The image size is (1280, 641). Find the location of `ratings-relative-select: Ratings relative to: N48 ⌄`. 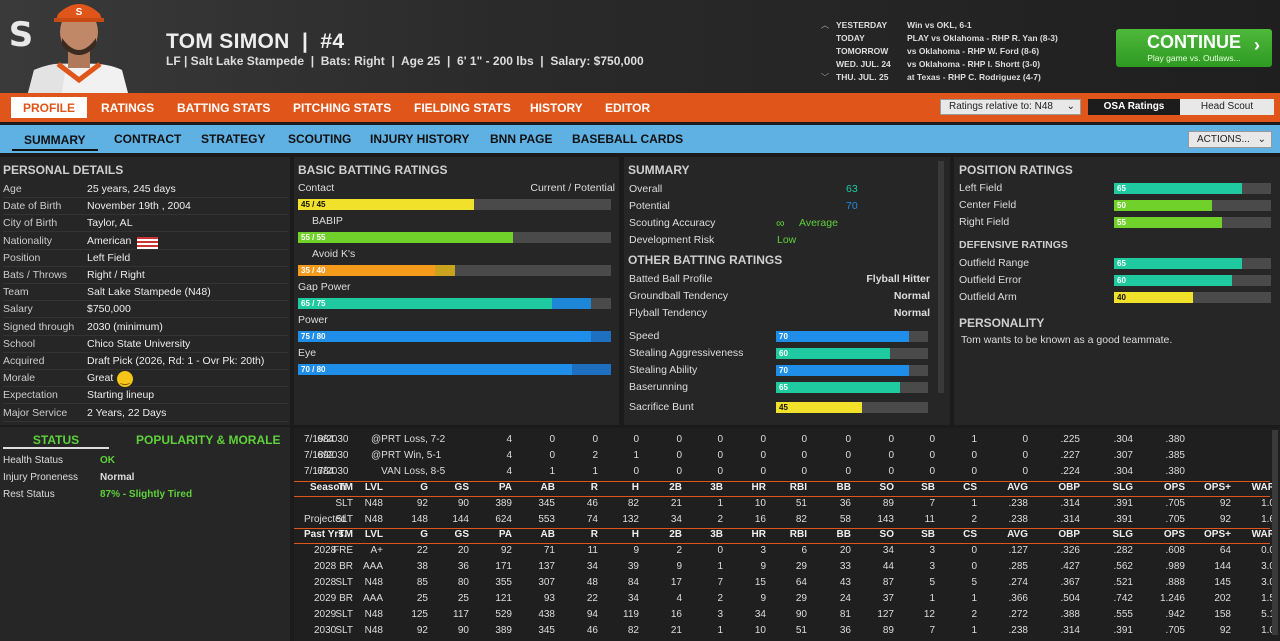

ratings-relative-select: Ratings relative to: N48 ⌄ is located at coordinates (1010, 107).